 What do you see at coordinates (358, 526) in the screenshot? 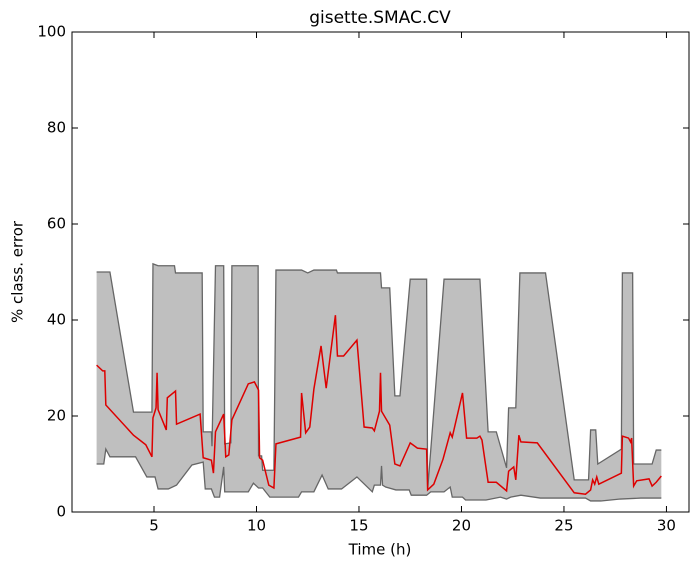
I see `x-tick-label: 15` at bounding box center [358, 526].